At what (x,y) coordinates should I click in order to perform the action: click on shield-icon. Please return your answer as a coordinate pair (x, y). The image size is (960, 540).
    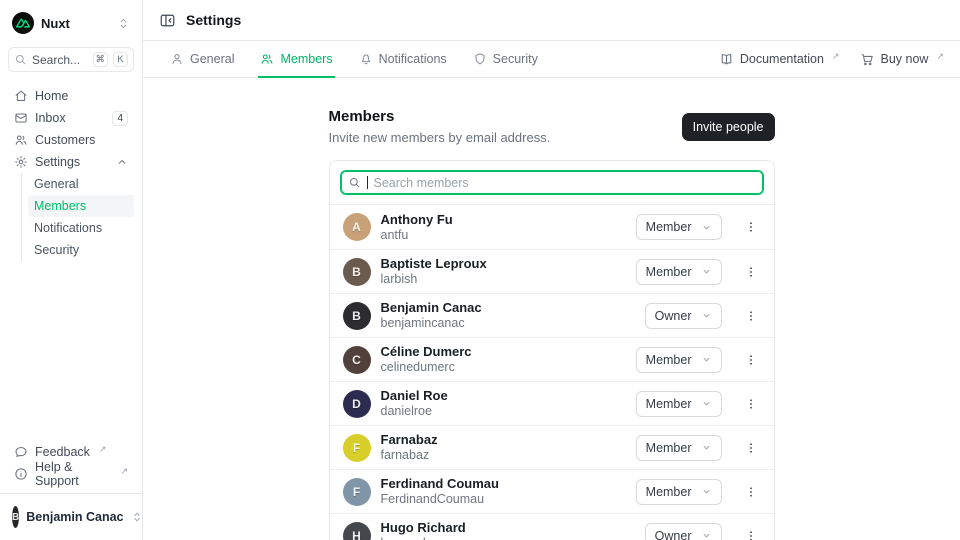
    Looking at the image, I should click on (480, 59).